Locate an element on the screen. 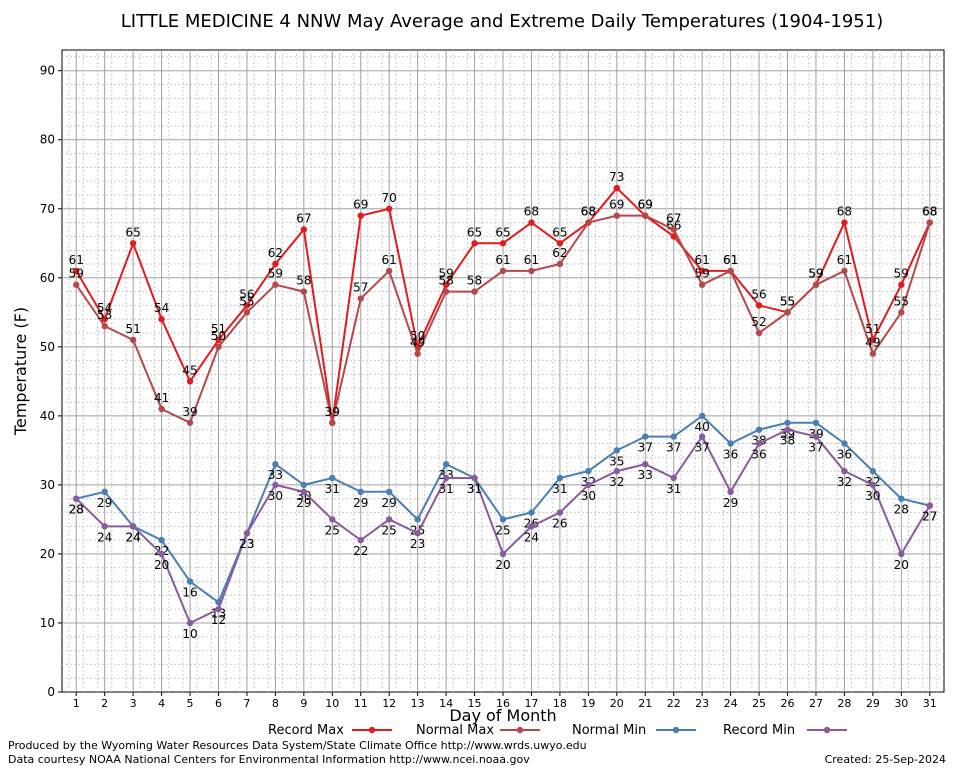  x-tick-label: 4 is located at coordinates (161, 703).